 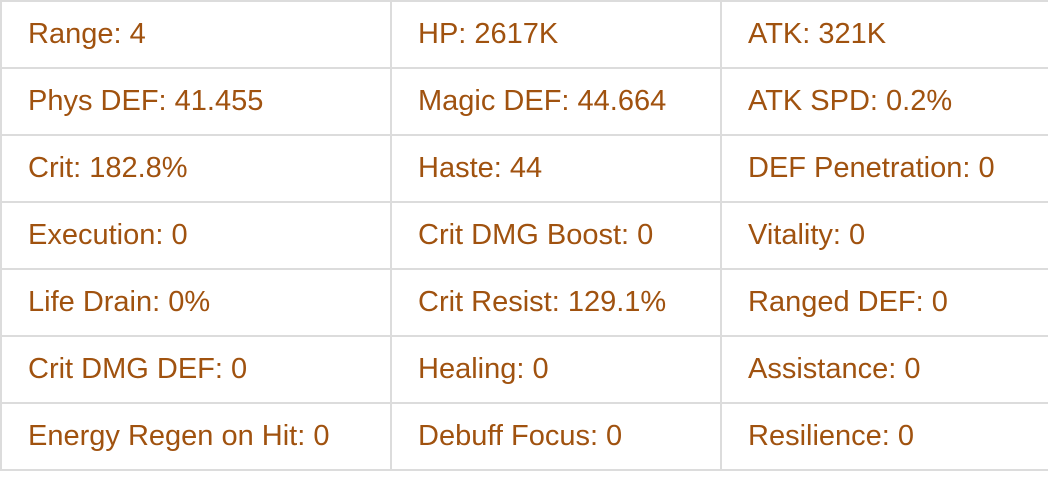 What do you see at coordinates (196, 302) in the screenshot?
I see `stat-cell: Life Drain: 0%` at bounding box center [196, 302].